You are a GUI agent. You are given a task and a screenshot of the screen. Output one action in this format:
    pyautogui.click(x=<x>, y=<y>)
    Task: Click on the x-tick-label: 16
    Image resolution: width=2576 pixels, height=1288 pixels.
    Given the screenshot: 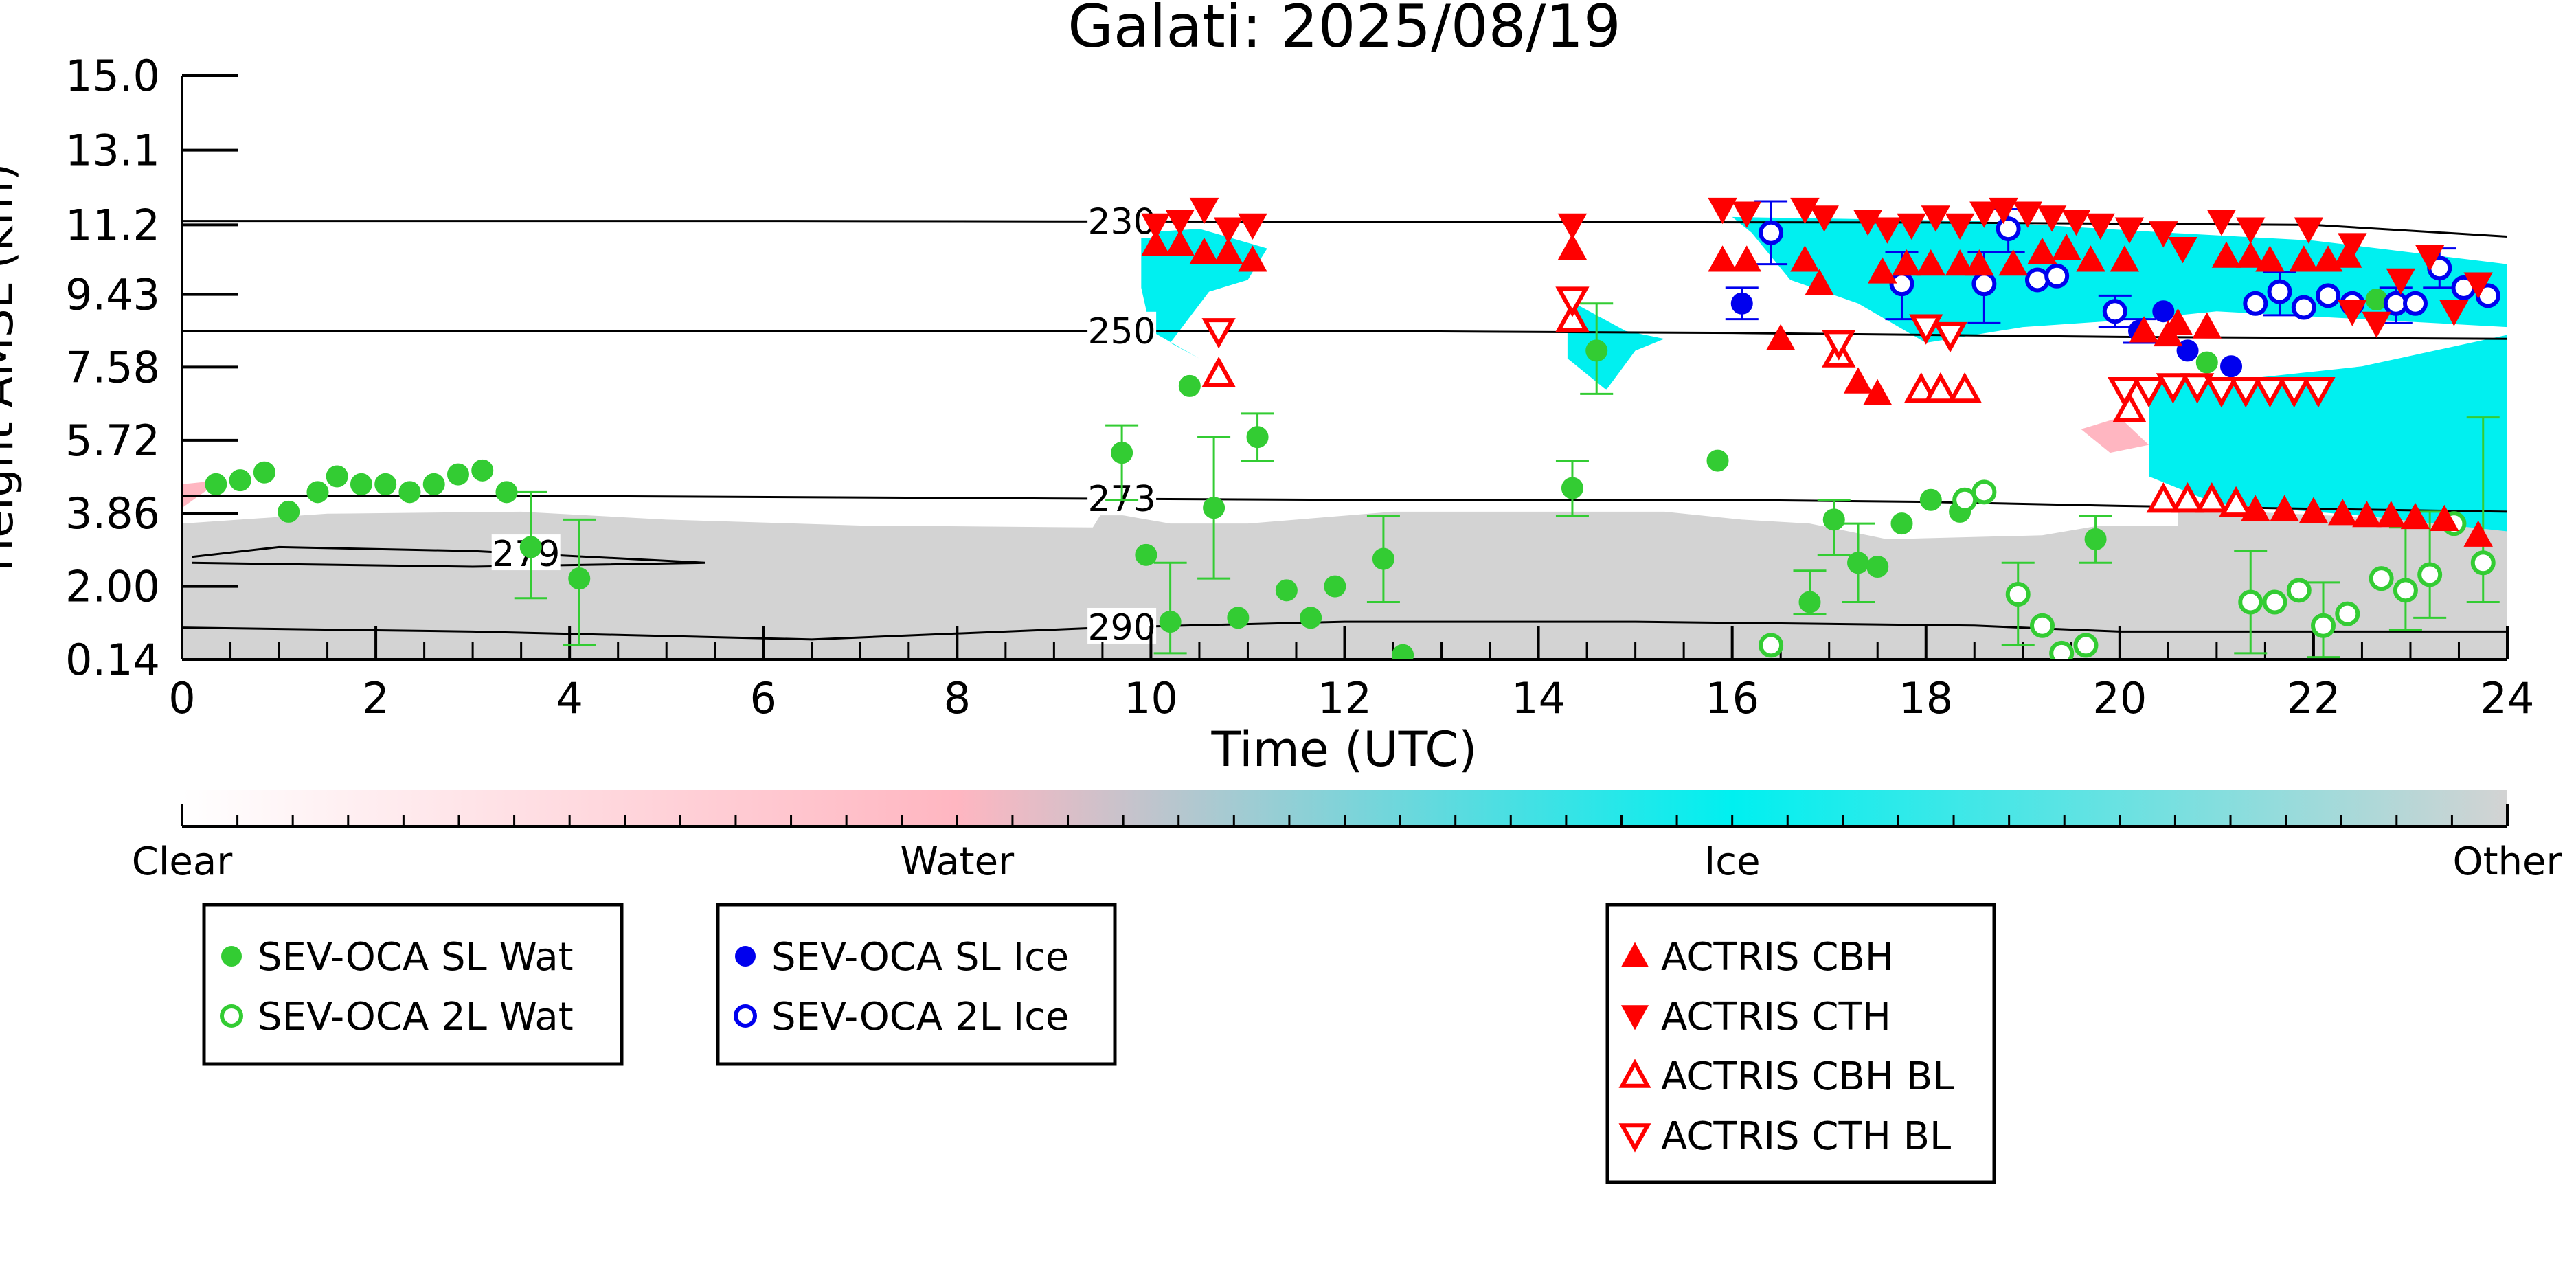 What is the action you would take?
    pyautogui.click(x=1732, y=698)
    